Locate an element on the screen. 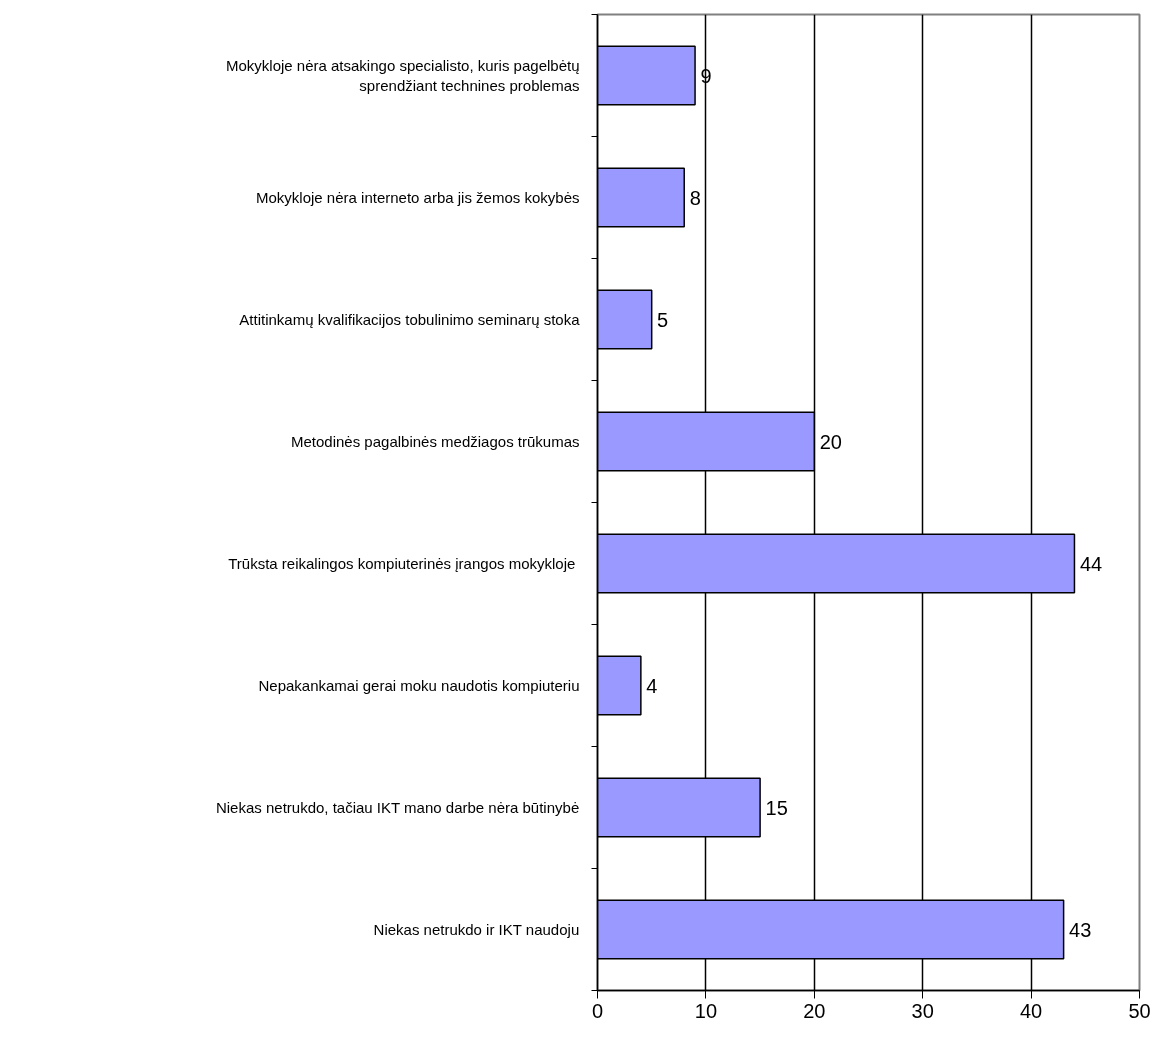  data-label: 4 is located at coordinates (652, 685).